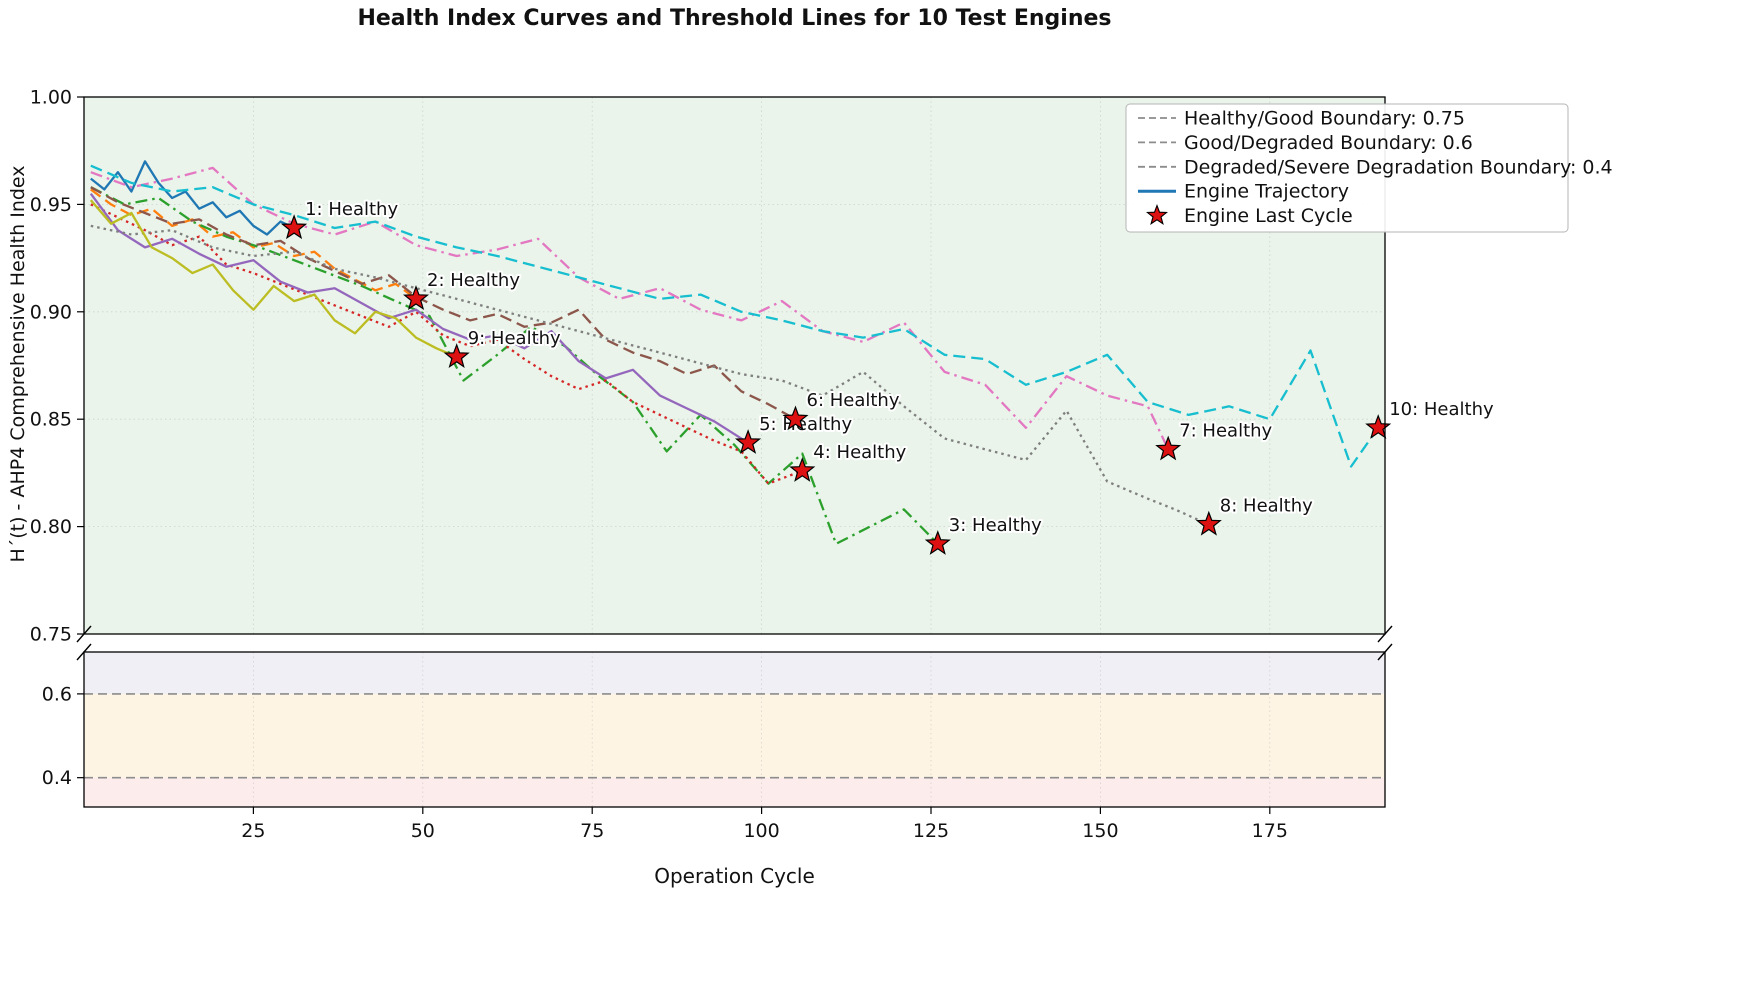  Describe the element at coordinates (1100, 831) in the screenshot. I see `x-tick-label: 150` at that location.